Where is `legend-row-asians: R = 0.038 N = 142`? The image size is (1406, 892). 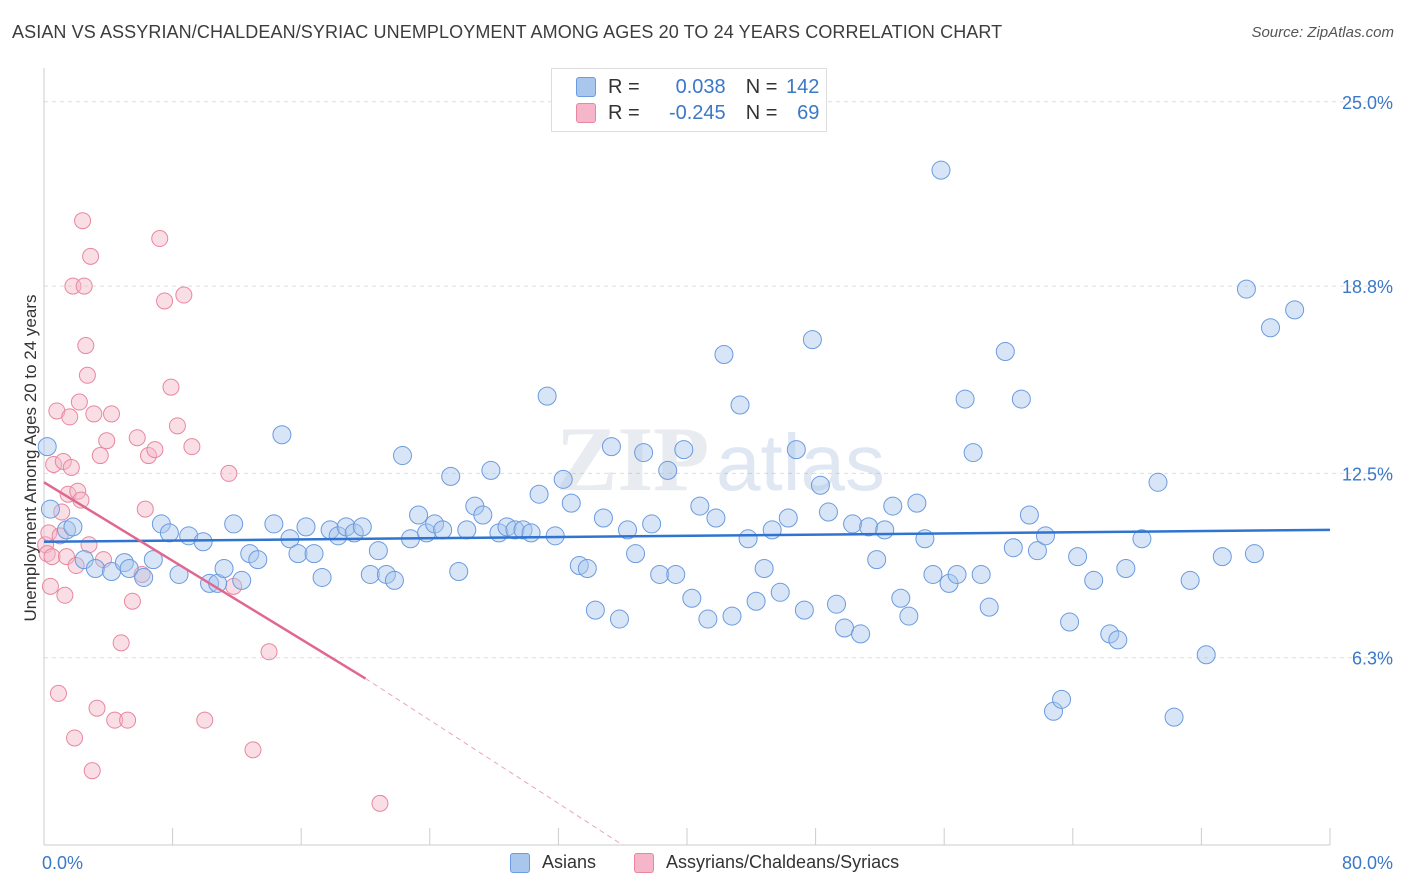 legend-row-asians: R = 0.038 N = 142 is located at coordinates (697, 87).